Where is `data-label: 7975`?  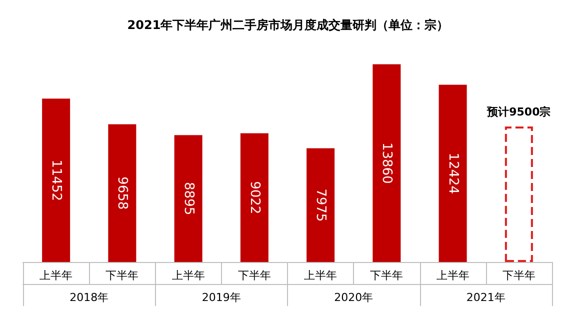
data-label: 7975 is located at coordinates (320, 205).